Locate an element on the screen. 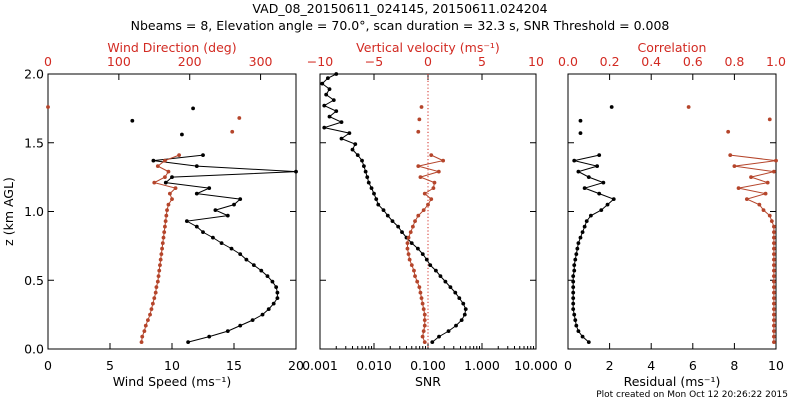 Image resolution: width=800 pixels, height=400 pixels. x-tick-label-top: 200 is located at coordinates (190, 61).